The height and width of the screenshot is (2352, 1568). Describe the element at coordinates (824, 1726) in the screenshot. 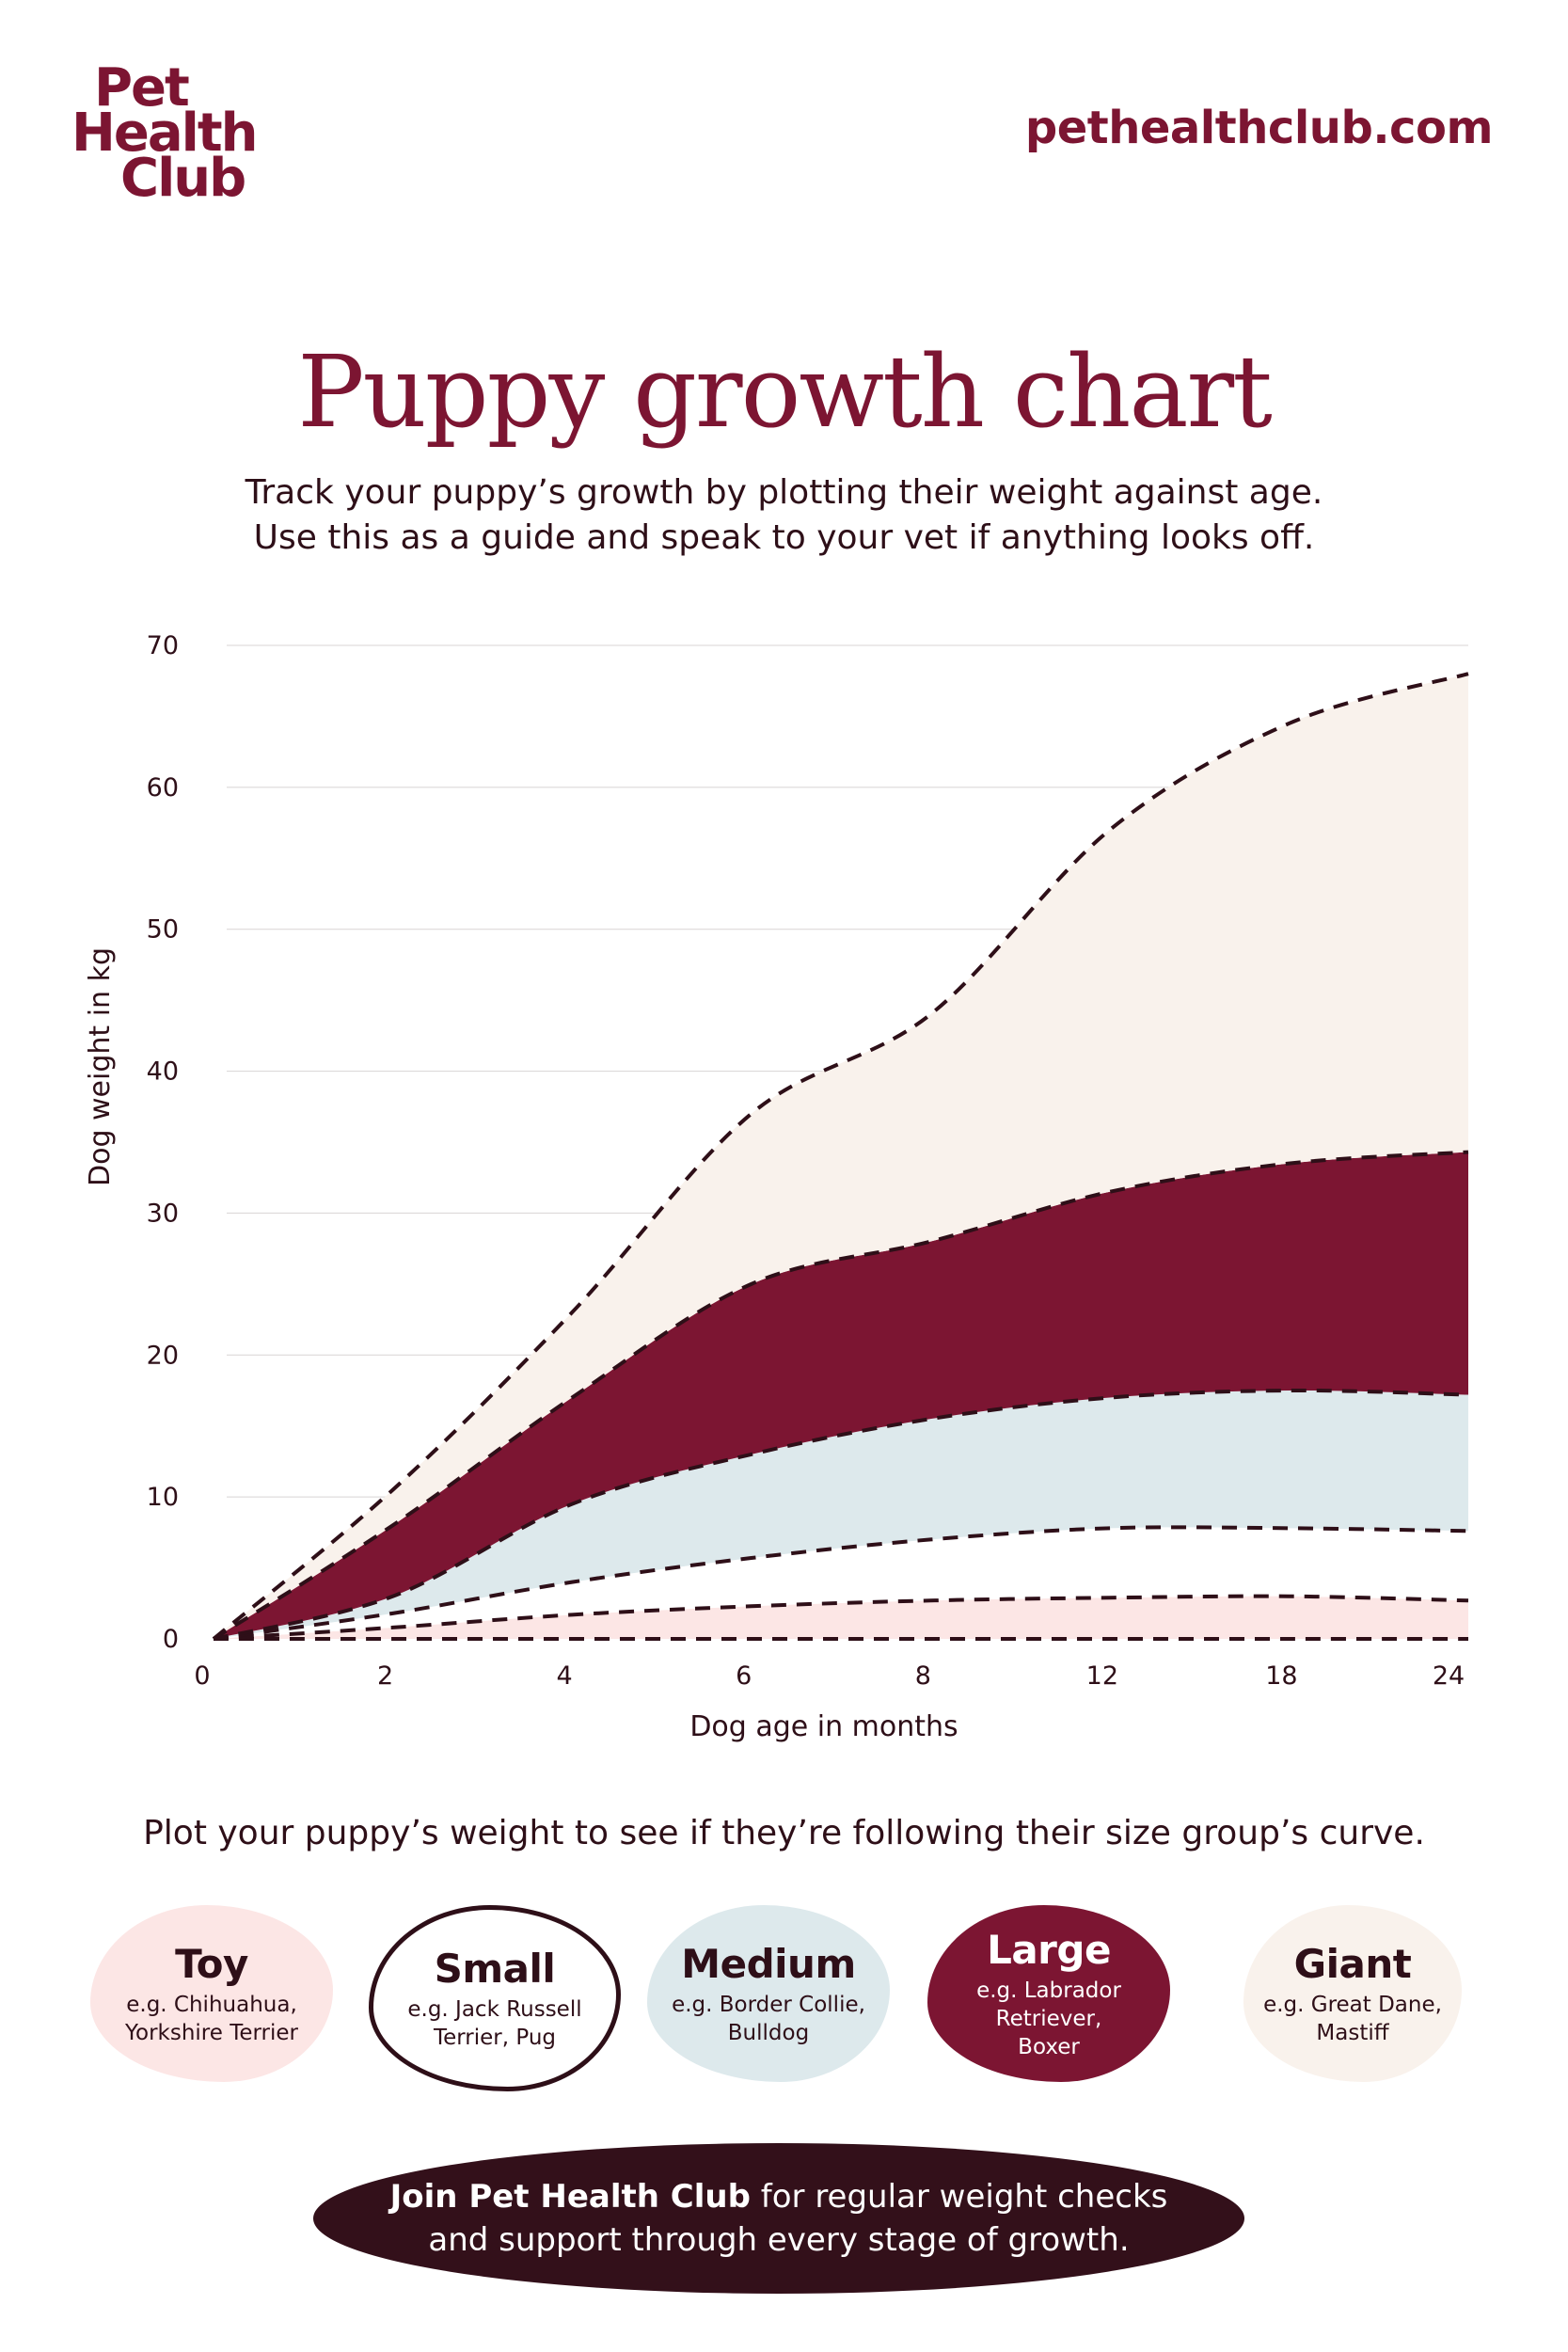

I see `x-axis-label: Dog age in months` at that location.